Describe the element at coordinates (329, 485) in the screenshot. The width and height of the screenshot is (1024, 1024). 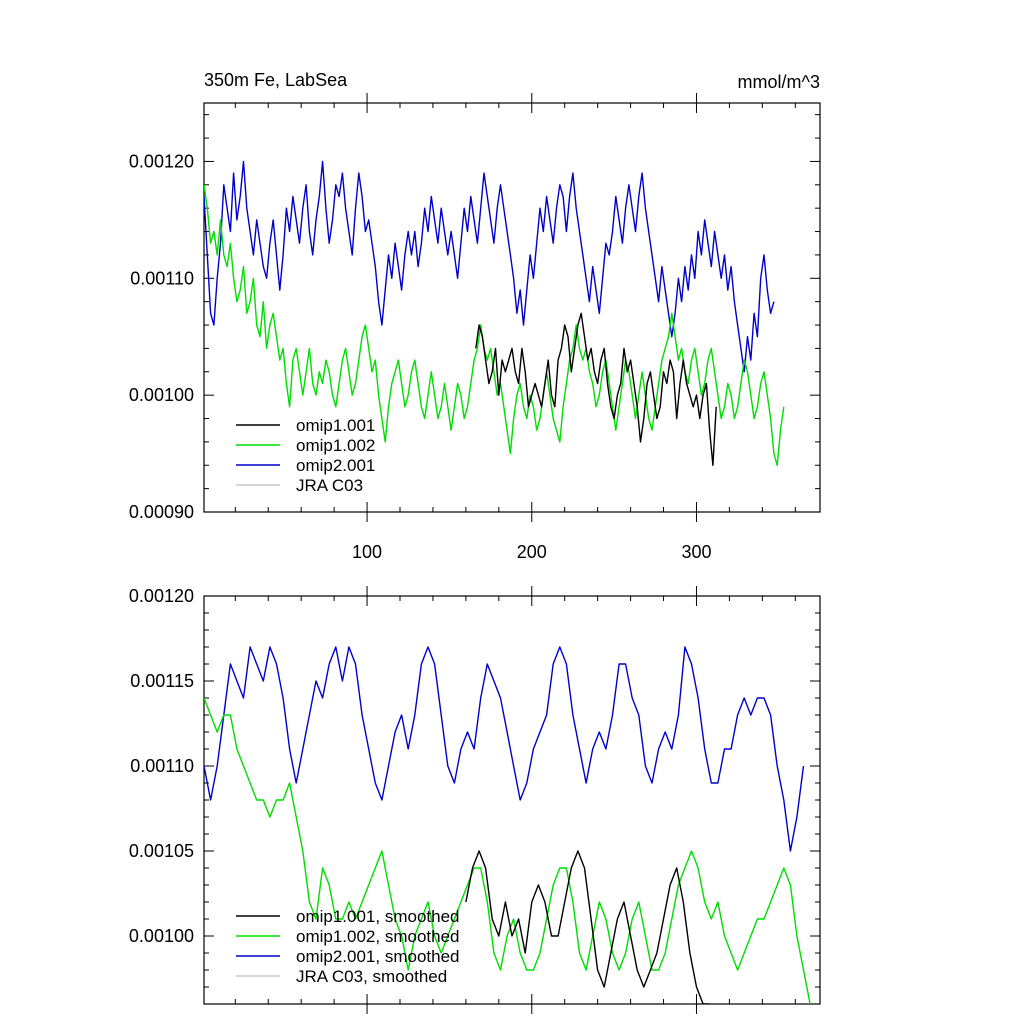
I see `legend-label: JRA C03` at that location.